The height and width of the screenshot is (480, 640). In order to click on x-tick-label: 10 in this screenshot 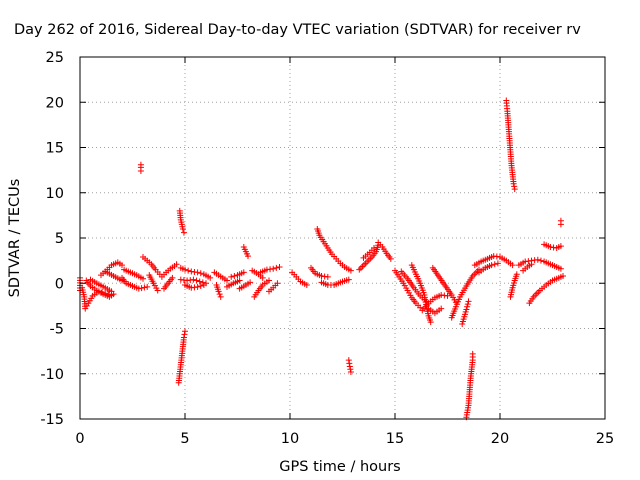, I will do `click(290, 439)`.